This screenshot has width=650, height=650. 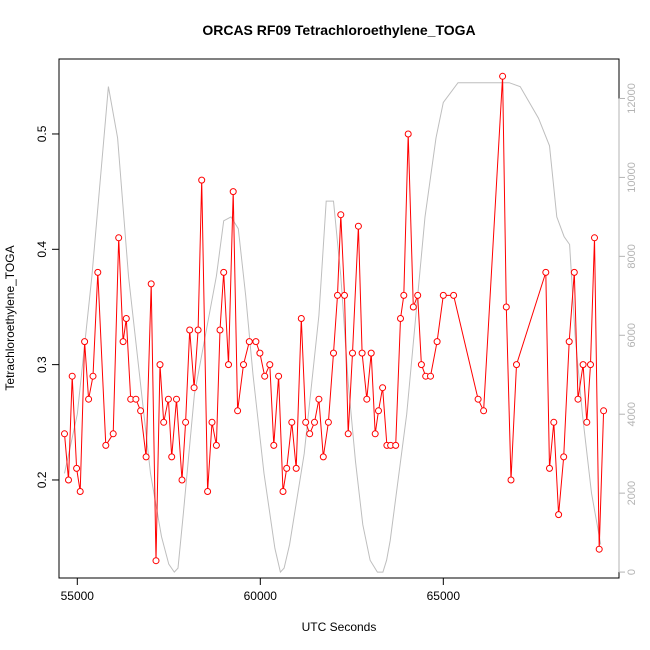 I want to click on y2-tick-label: 0, so click(x=632, y=572).